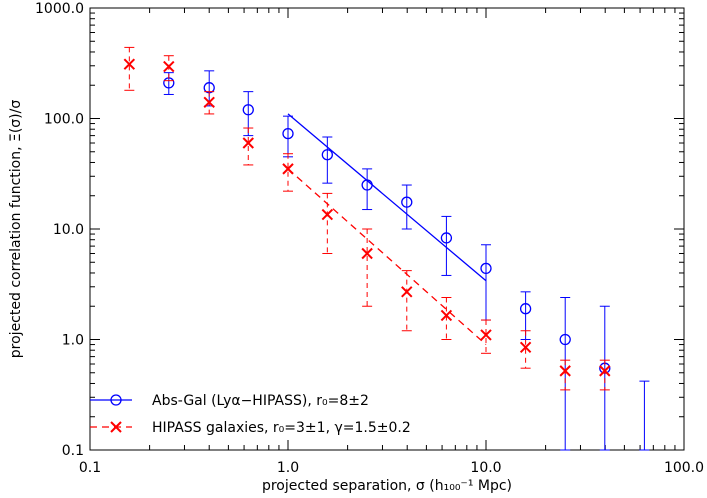 The image size is (707, 498). Describe the element at coordinates (73, 451) in the screenshot. I see `y-tick-label: 0.1` at that location.